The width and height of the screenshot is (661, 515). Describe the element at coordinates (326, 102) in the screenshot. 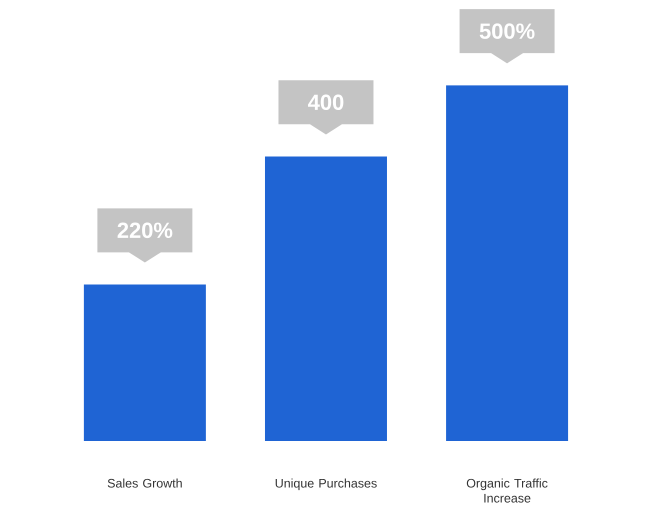

I see `data-label: 400` at that location.